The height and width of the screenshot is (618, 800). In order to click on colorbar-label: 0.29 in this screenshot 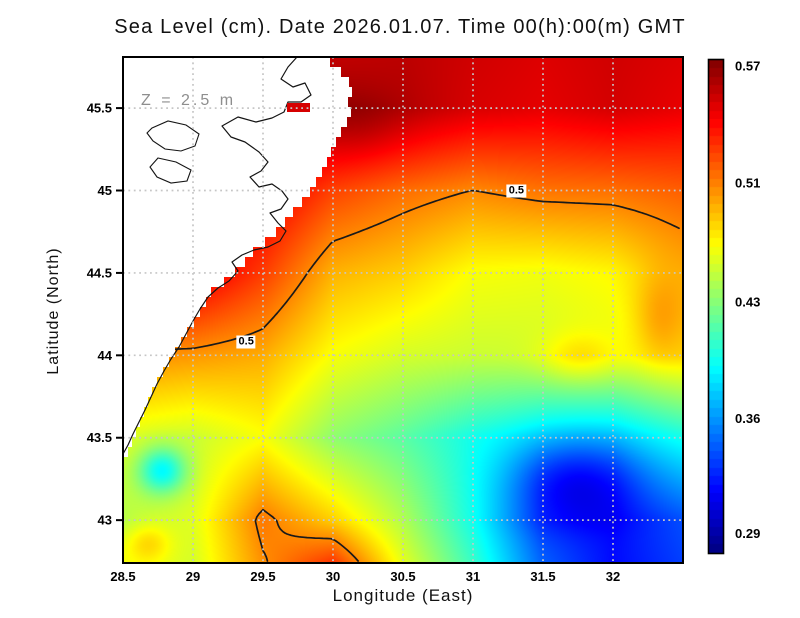, I will do `click(747, 533)`.